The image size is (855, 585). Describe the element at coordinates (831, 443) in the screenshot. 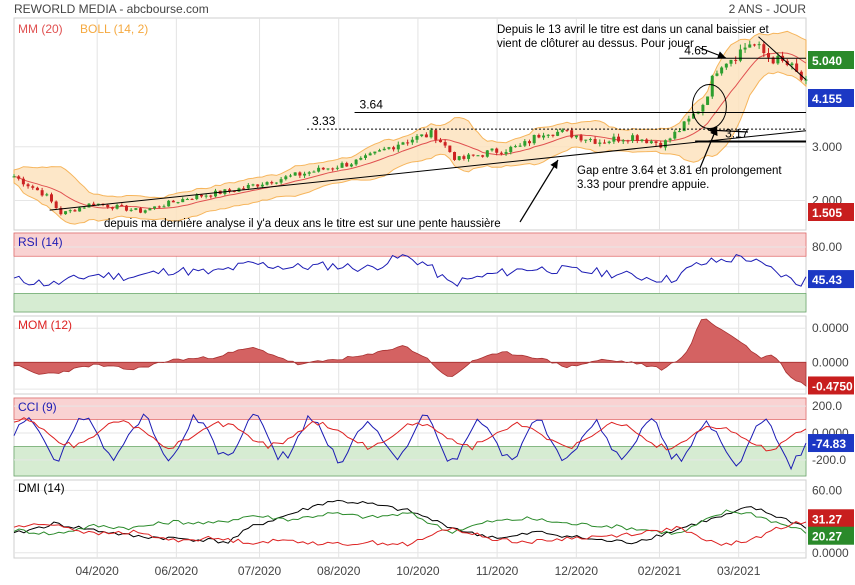

I see `cci-badge` at that location.